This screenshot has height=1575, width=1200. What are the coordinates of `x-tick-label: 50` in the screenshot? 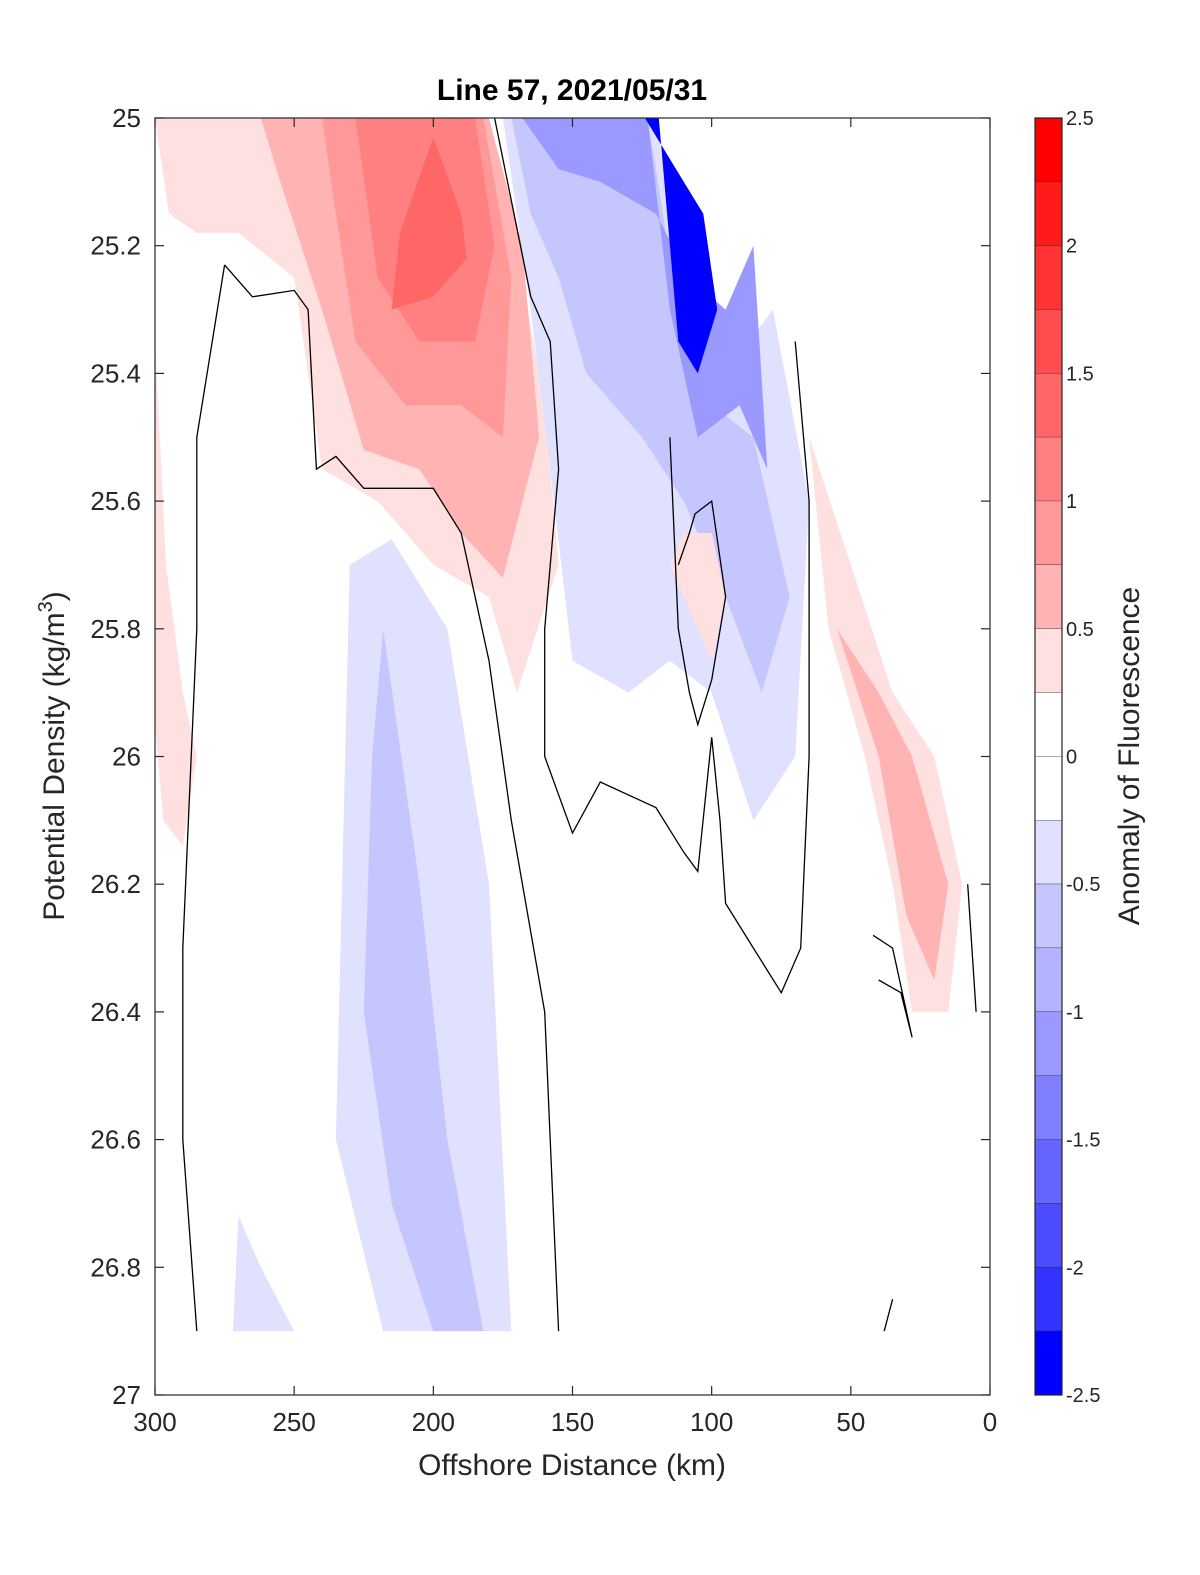 It's located at (850, 1422).